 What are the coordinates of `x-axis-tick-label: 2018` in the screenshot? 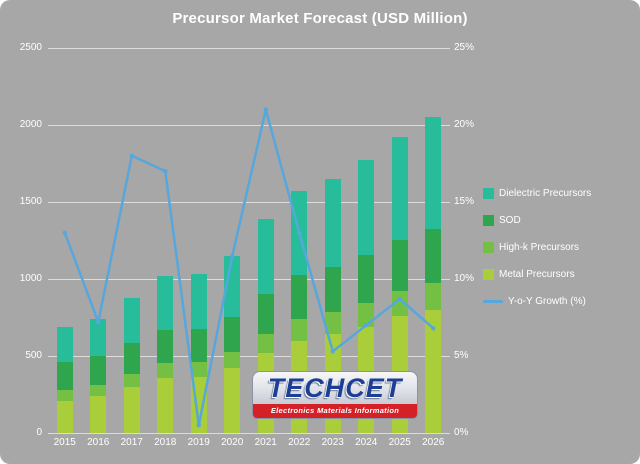 It's located at (165, 442).